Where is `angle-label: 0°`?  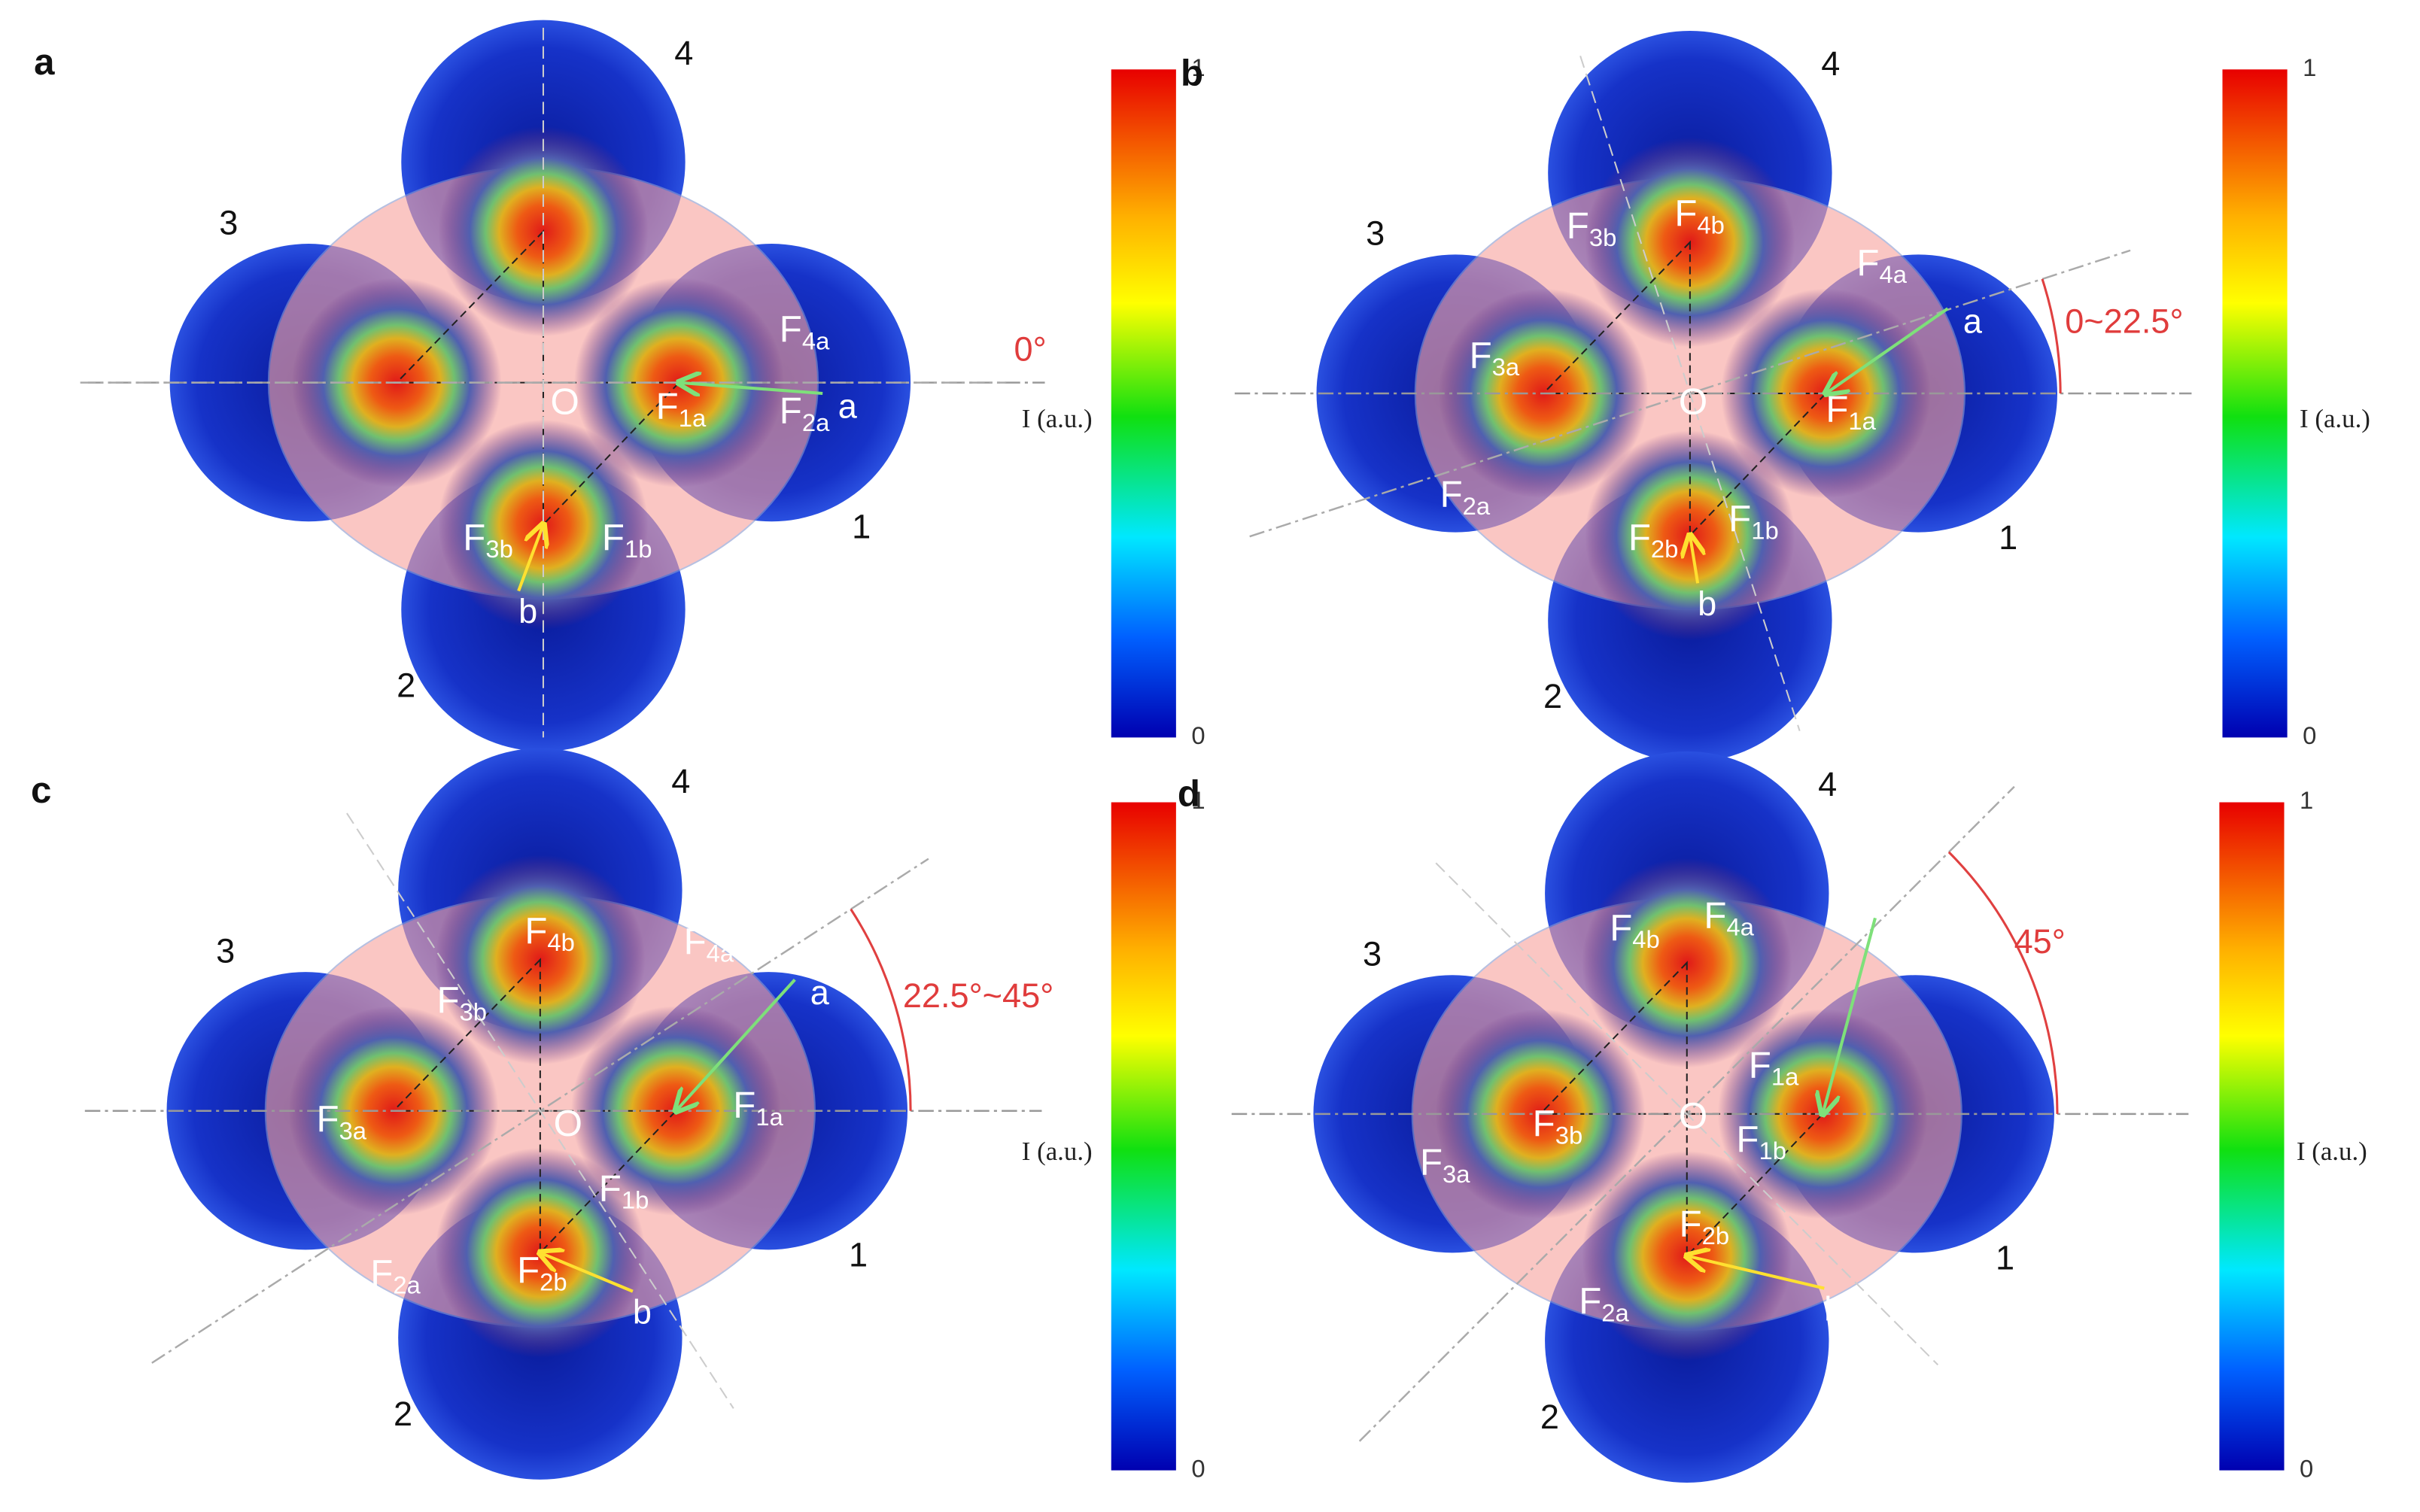
angle-label: 0° is located at coordinates (1030, 349).